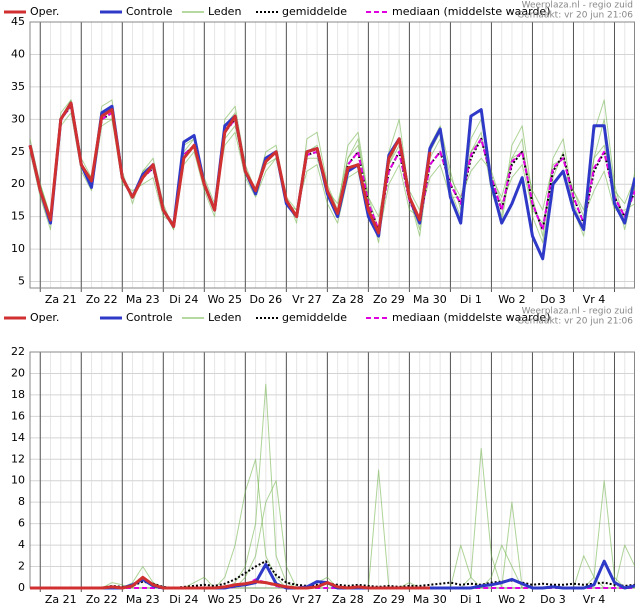 The width and height of the screenshot is (635, 607). Describe the element at coordinates (18, 53) in the screenshot. I see `y-tick-label: 40` at that location.